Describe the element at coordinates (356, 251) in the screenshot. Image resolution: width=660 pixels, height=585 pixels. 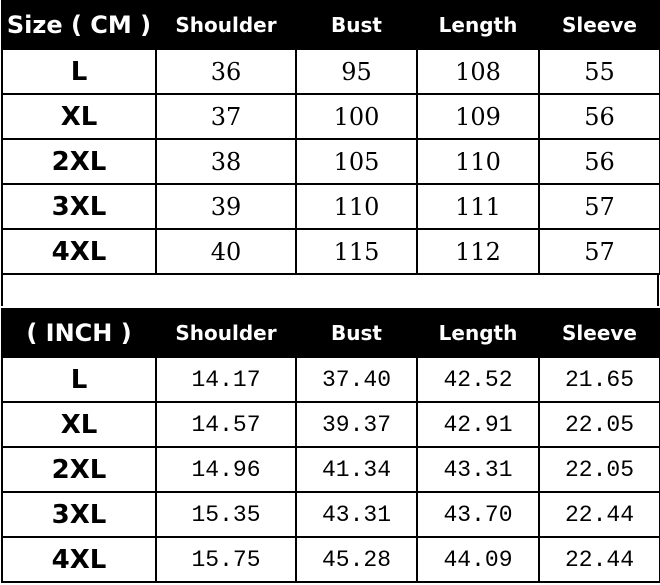
I see `cell-bust: 115` at that location.